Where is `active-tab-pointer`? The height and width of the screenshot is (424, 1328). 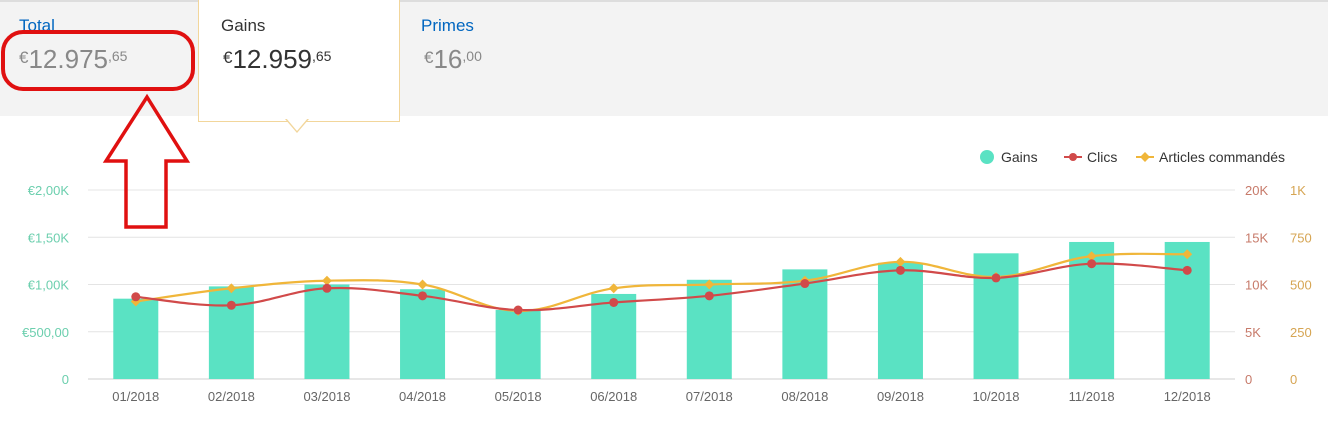 active-tab-pointer is located at coordinates (297, 124).